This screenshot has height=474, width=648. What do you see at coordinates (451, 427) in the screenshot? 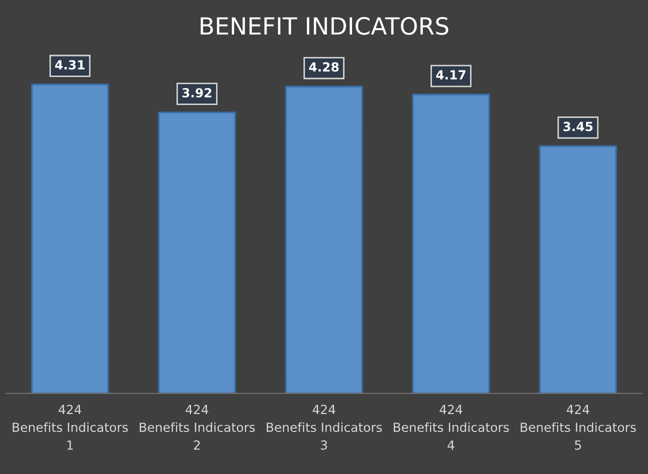
I see `x-tick-label: 424 Benefits Indicators 4` at bounding box center [451, 427].